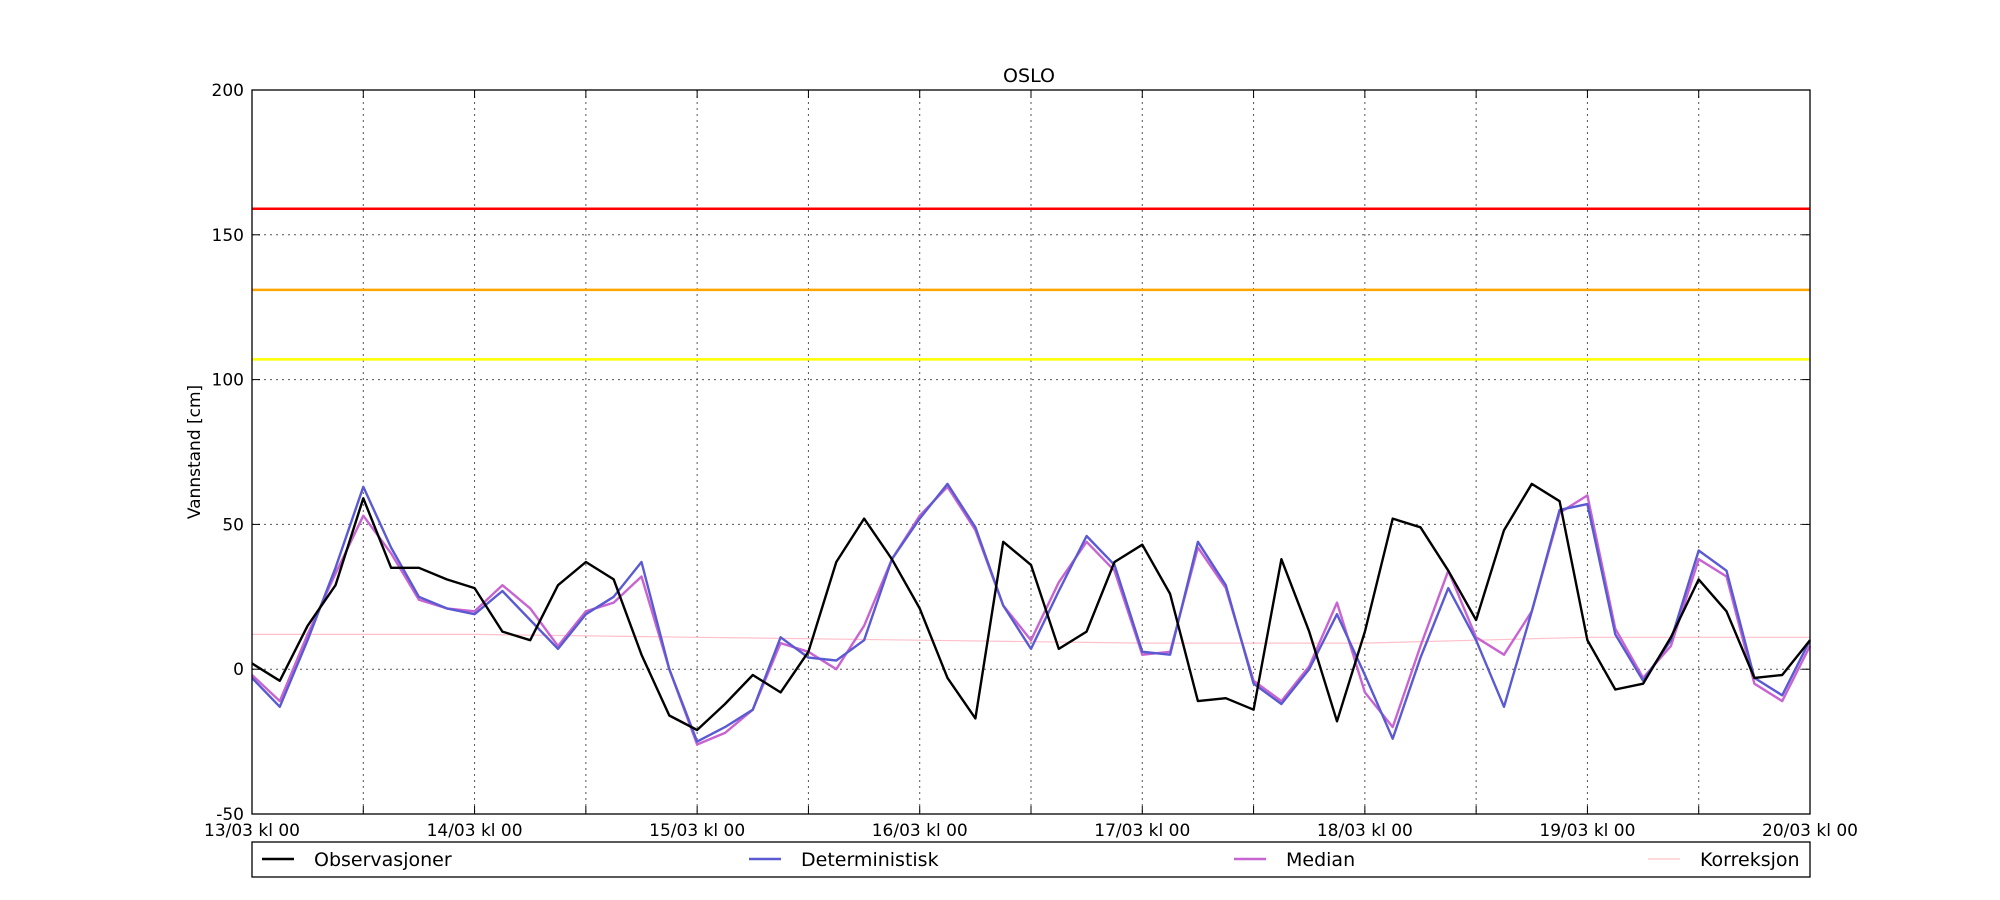 The width and height of the screenshot is (2000, 900). Describe the element at coordinates (1142, 831) in the screenshot. I see `x-tick-label: 17/03 kl 00` at that location.